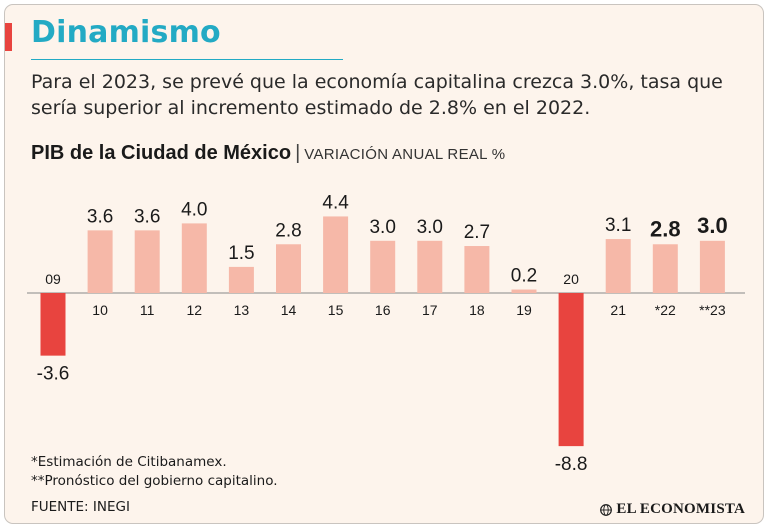 The width and height of the screenshot is (768, 528). What do you see at coordinates (477, 232) in the screenshot?
I see `value-label: 2.7` at bounding box center [477, 232].